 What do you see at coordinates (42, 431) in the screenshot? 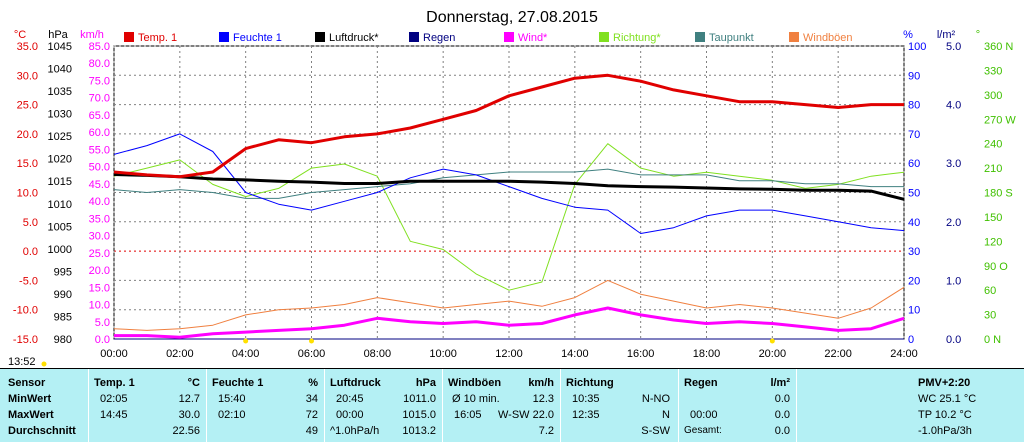
I see `row-label-avg: Durchschnitt` at bounding box center [42, 431].